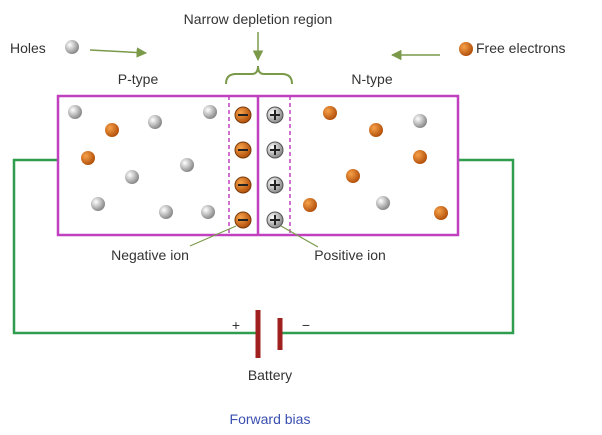 The image size is (602, 435). What do you see at coordinates (306, 325) in the screenshot?
I see `battery-minus: −` at bounding box center [306, 325].